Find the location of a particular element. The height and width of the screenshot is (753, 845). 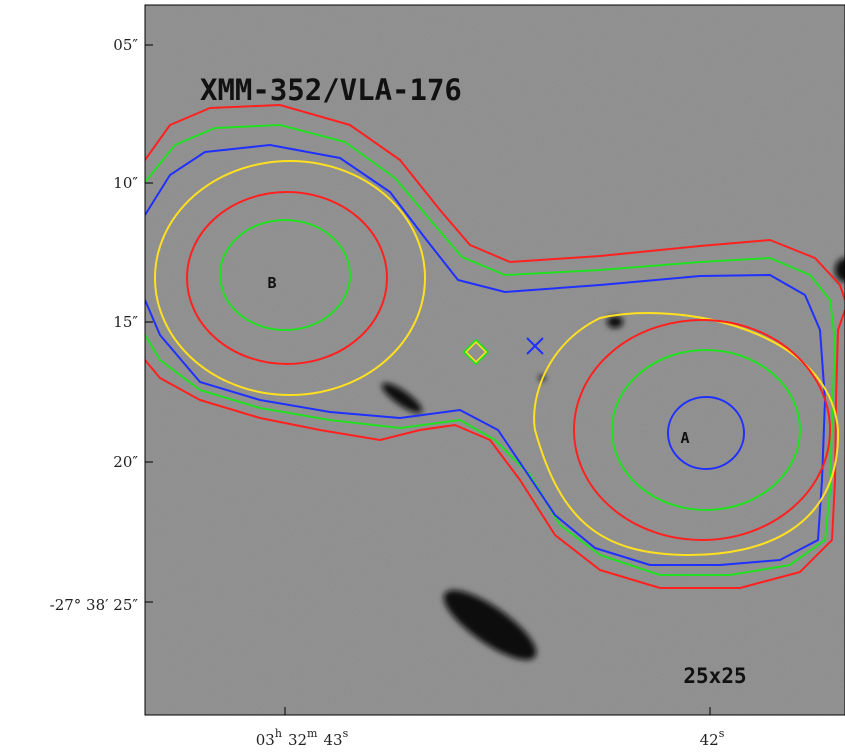

source-label: A is located at coordinates (684, 438).